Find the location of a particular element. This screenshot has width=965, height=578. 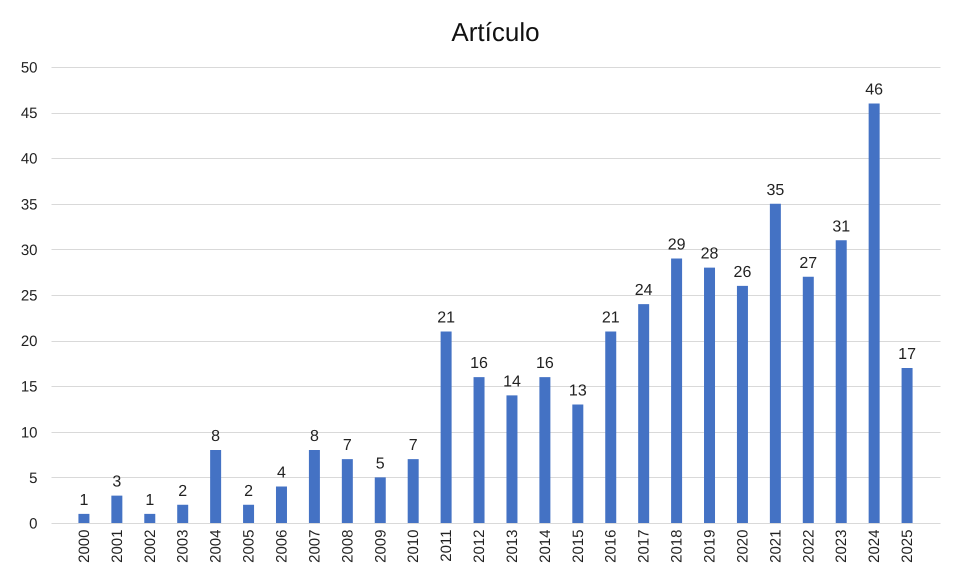

x-tick-label: 2009 is located at coordinates (381, 546).